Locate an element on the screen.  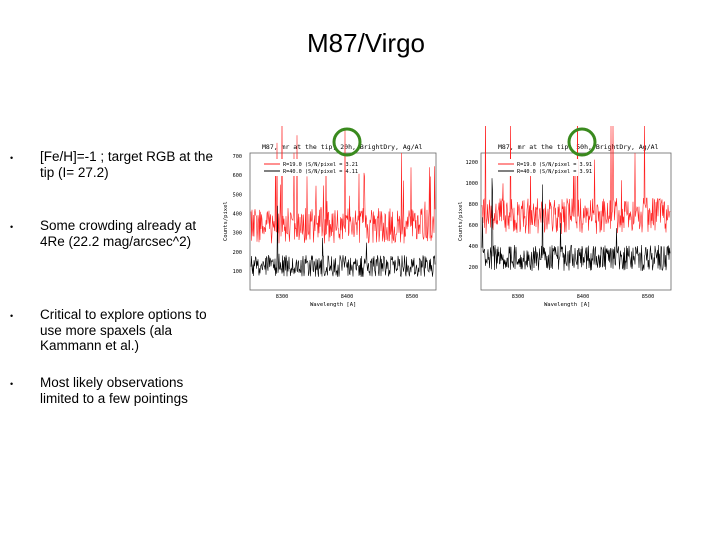
y-tick-label: 800 is located at coordinates (473, 205).